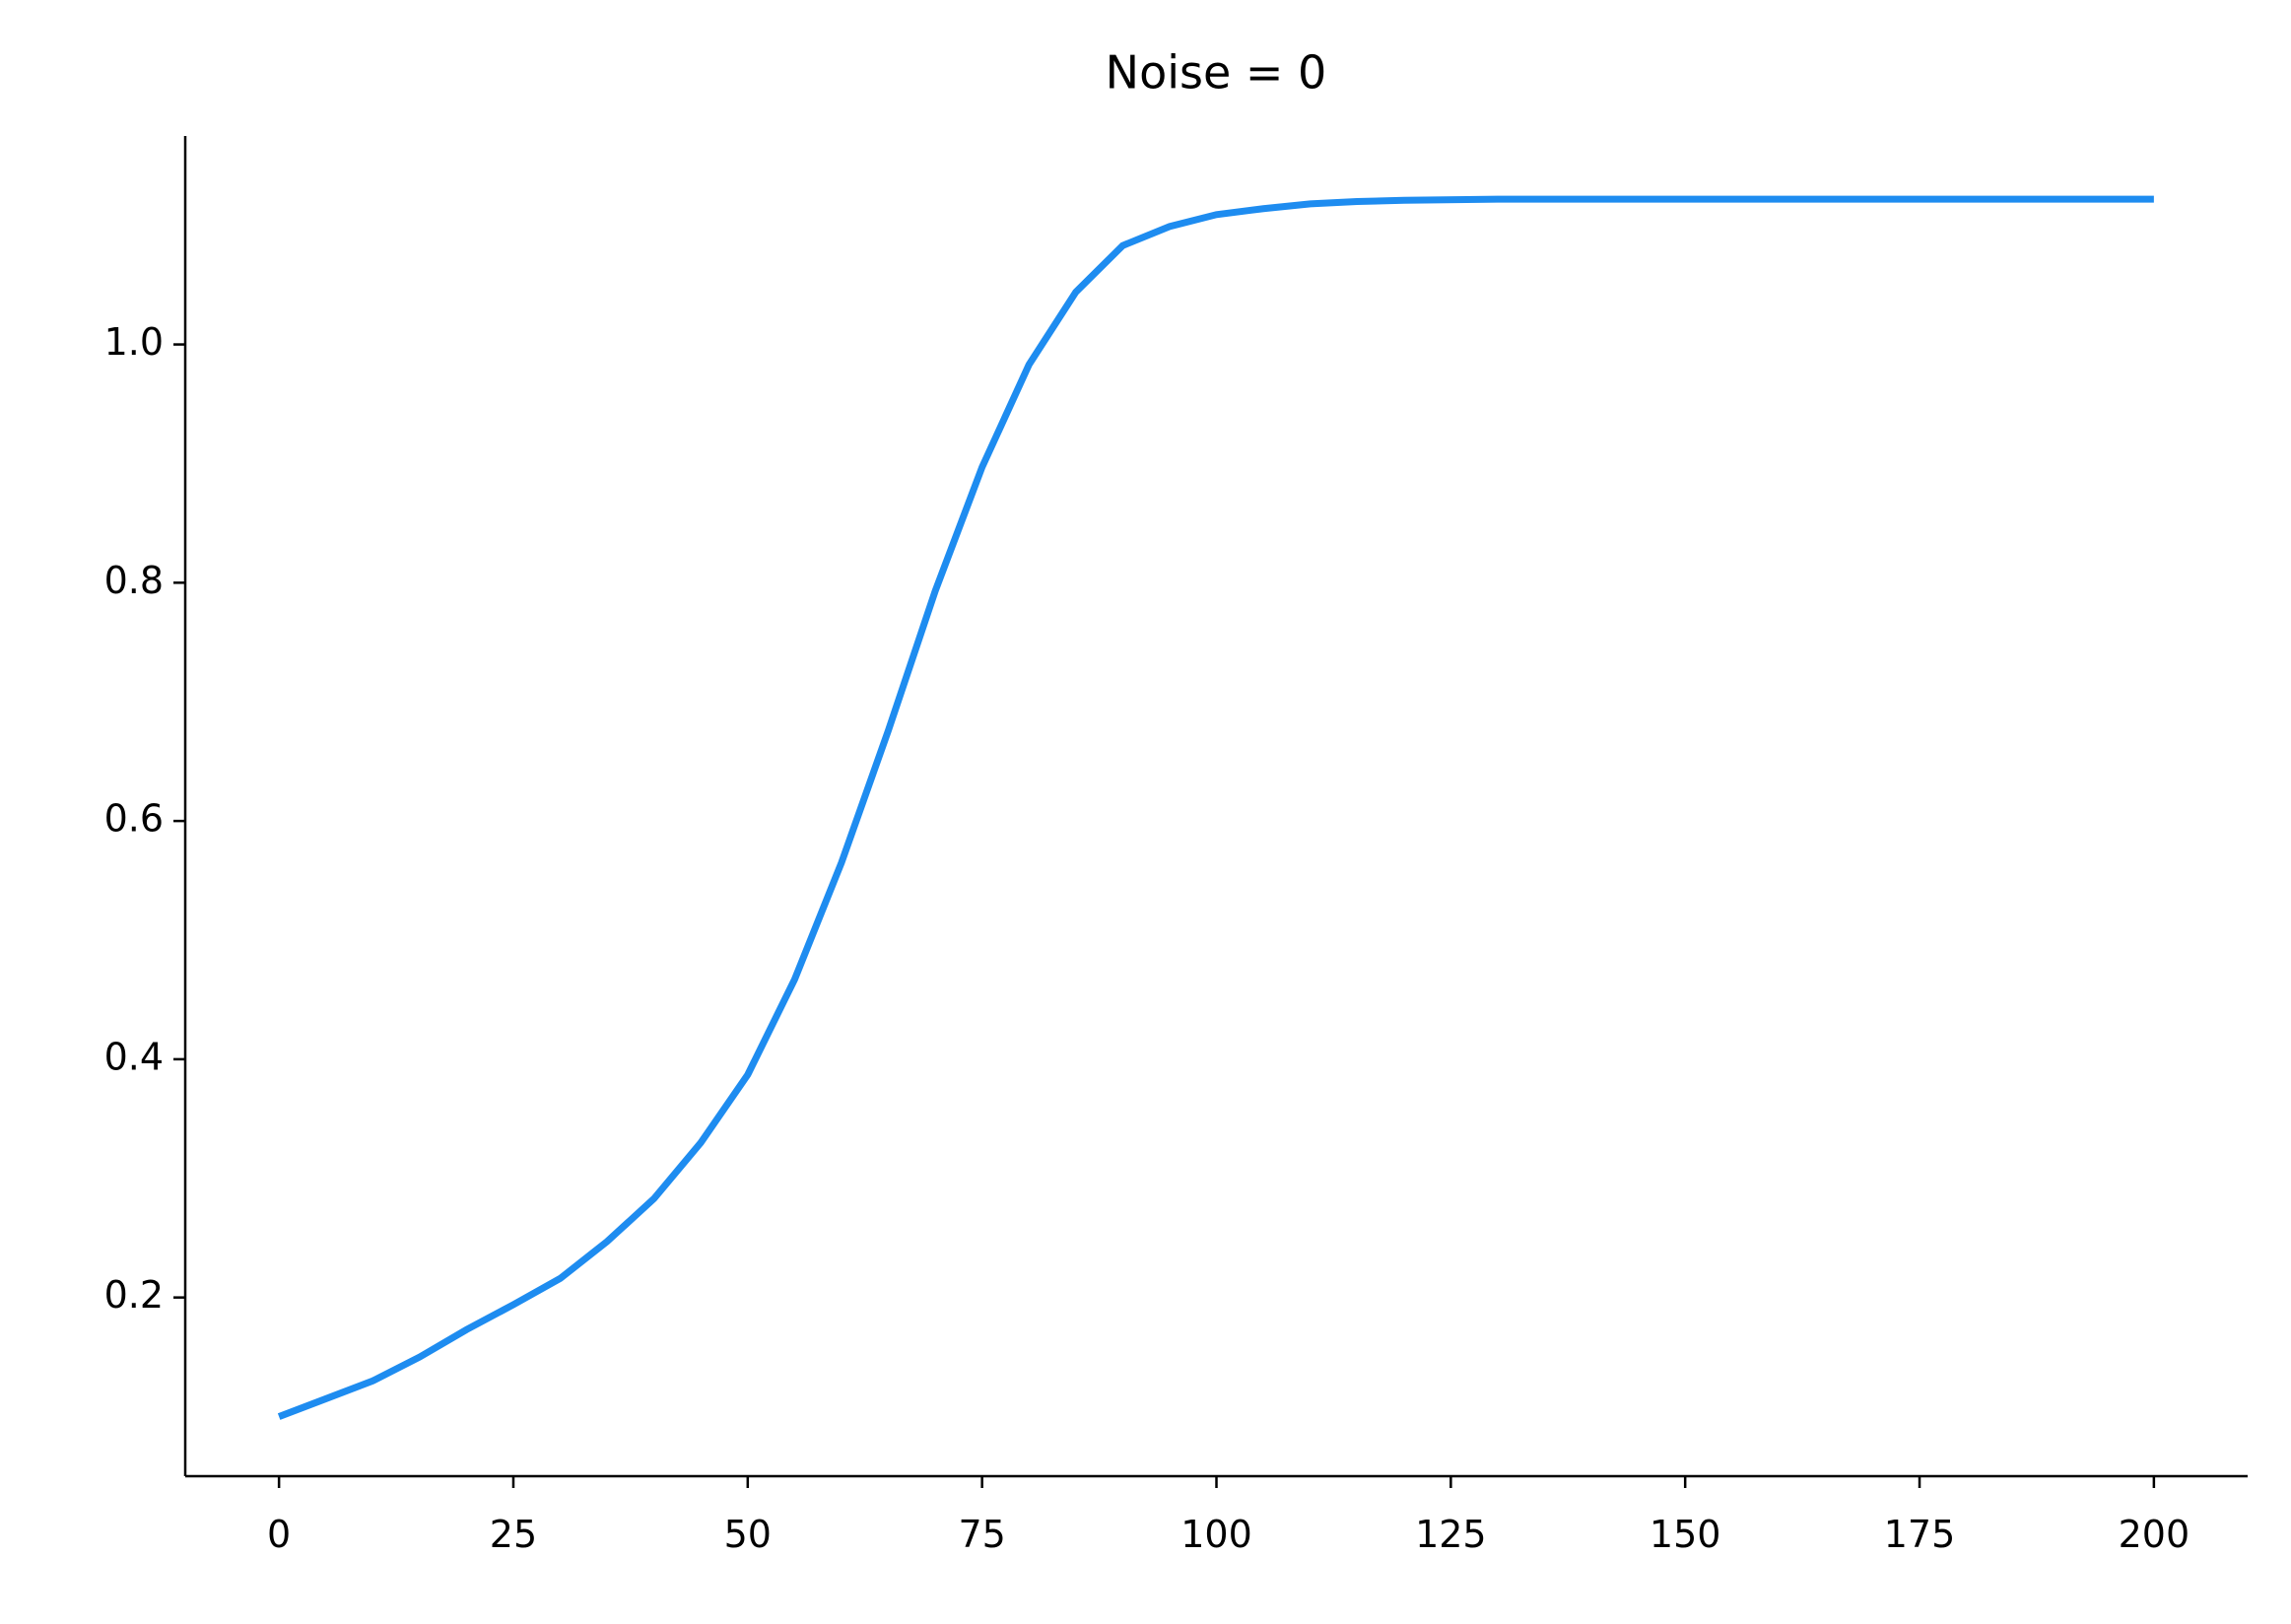 The width and height of the screenshot is (2291, 1624). Describe the element at coordinates (1920, 1535) in the screenshot. I see `x-tick-label: 175` at that location.